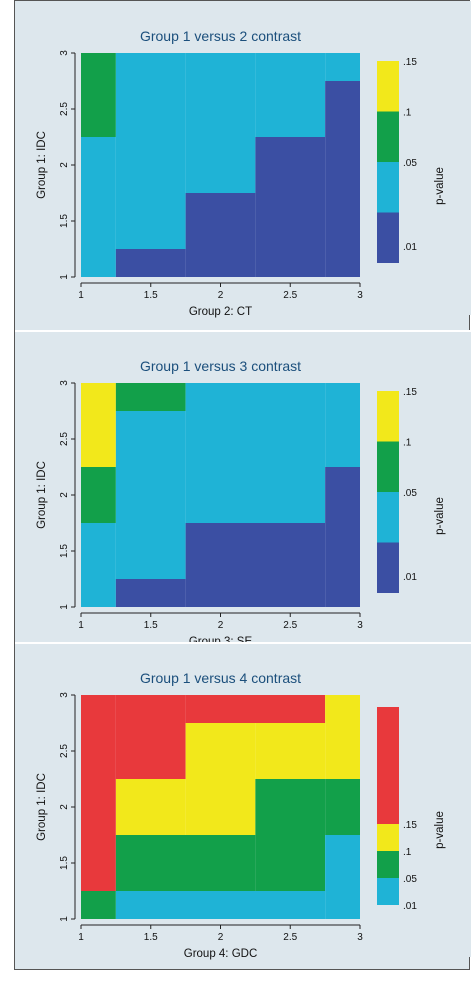 The width and height of the screenshot is (474, 991). What do you see at coordinates (220, 312) in the screenshot?
I see `x-axis-label: Group 2: CT` at bounding box center [220, 312].